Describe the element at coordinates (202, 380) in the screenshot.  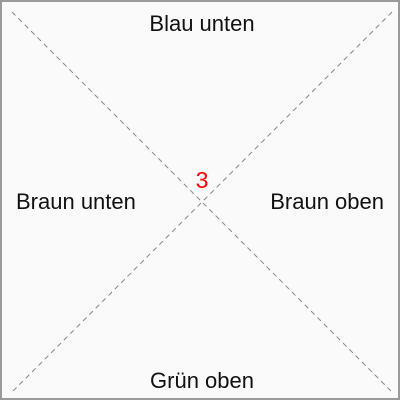
I see `label-bottom: Grün oben` at that location.